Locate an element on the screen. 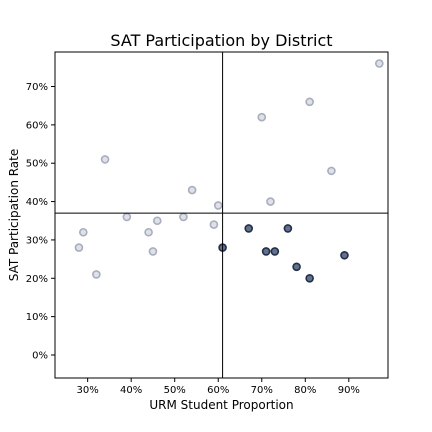 The image size is (432, 432). x-tick-label: 30% is located at coordinates (88, 390).